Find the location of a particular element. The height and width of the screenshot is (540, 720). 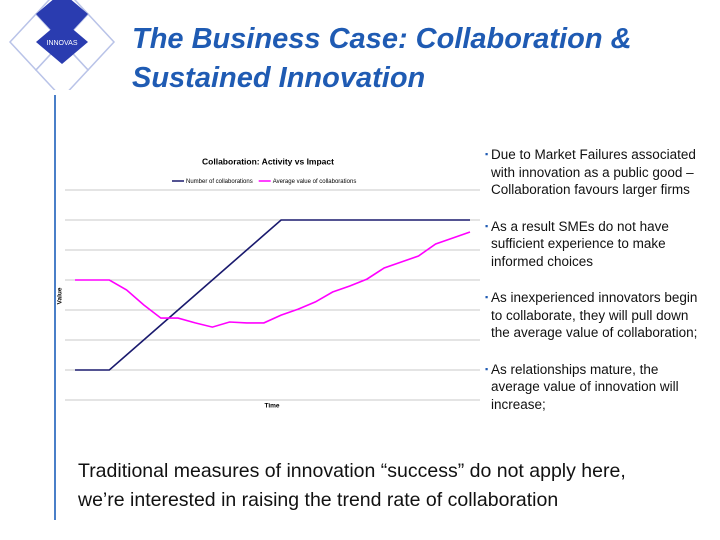

bullet-line: Due to Market Failures associated is located at coordinates (593, 154).